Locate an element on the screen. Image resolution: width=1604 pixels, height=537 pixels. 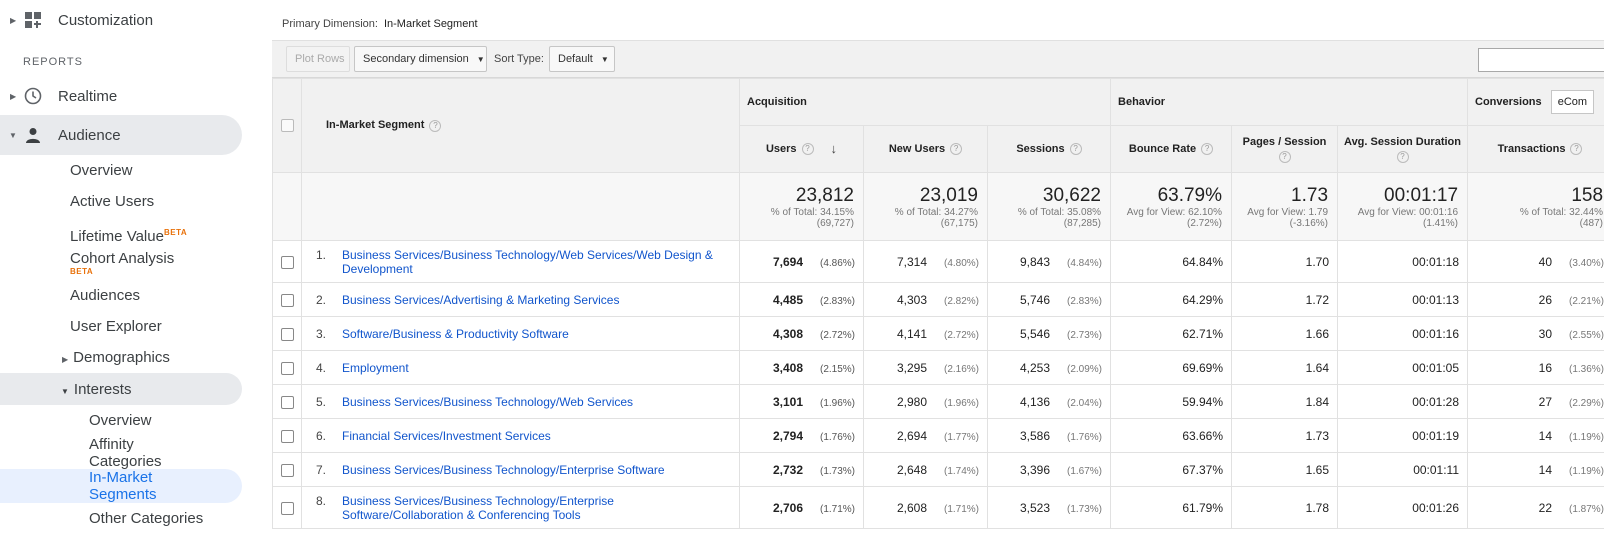
transactions-cell: 27 (2.29%) is located at coordinates (1535, 401).